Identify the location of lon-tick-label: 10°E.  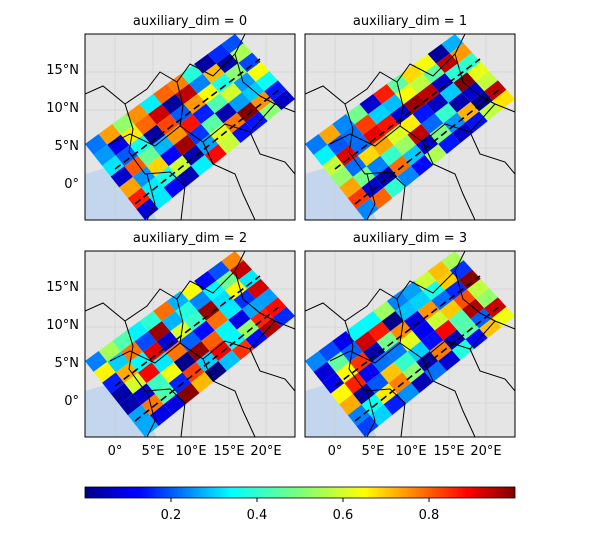
(190, 451).